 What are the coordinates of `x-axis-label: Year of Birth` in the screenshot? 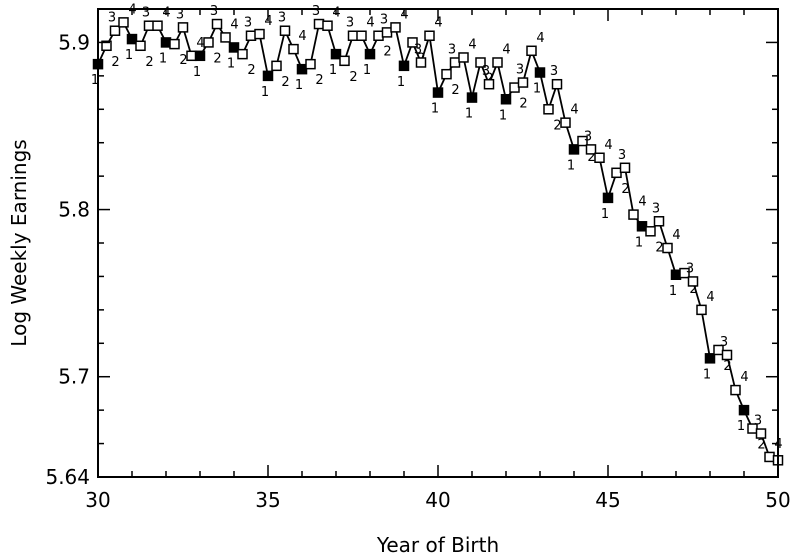 It's located at (437, 545).